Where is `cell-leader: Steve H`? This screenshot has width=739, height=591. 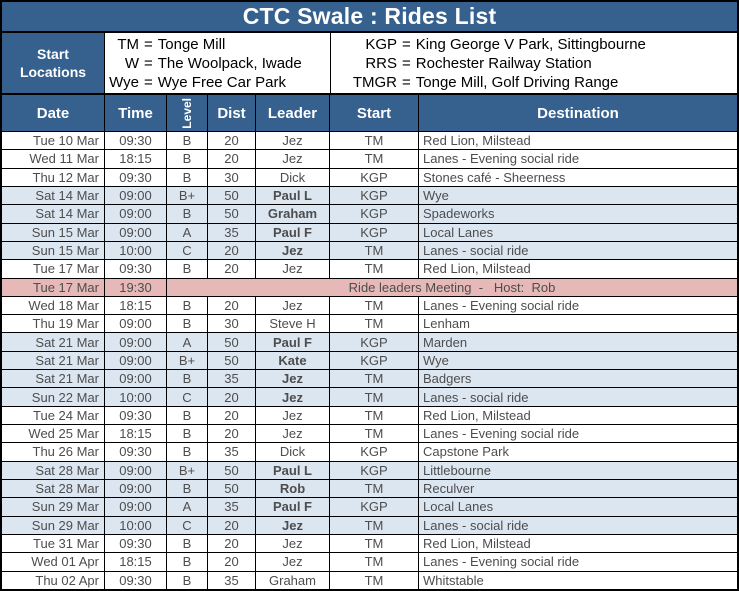
cell-leader: Steve H is located at coordinates (293, 324).